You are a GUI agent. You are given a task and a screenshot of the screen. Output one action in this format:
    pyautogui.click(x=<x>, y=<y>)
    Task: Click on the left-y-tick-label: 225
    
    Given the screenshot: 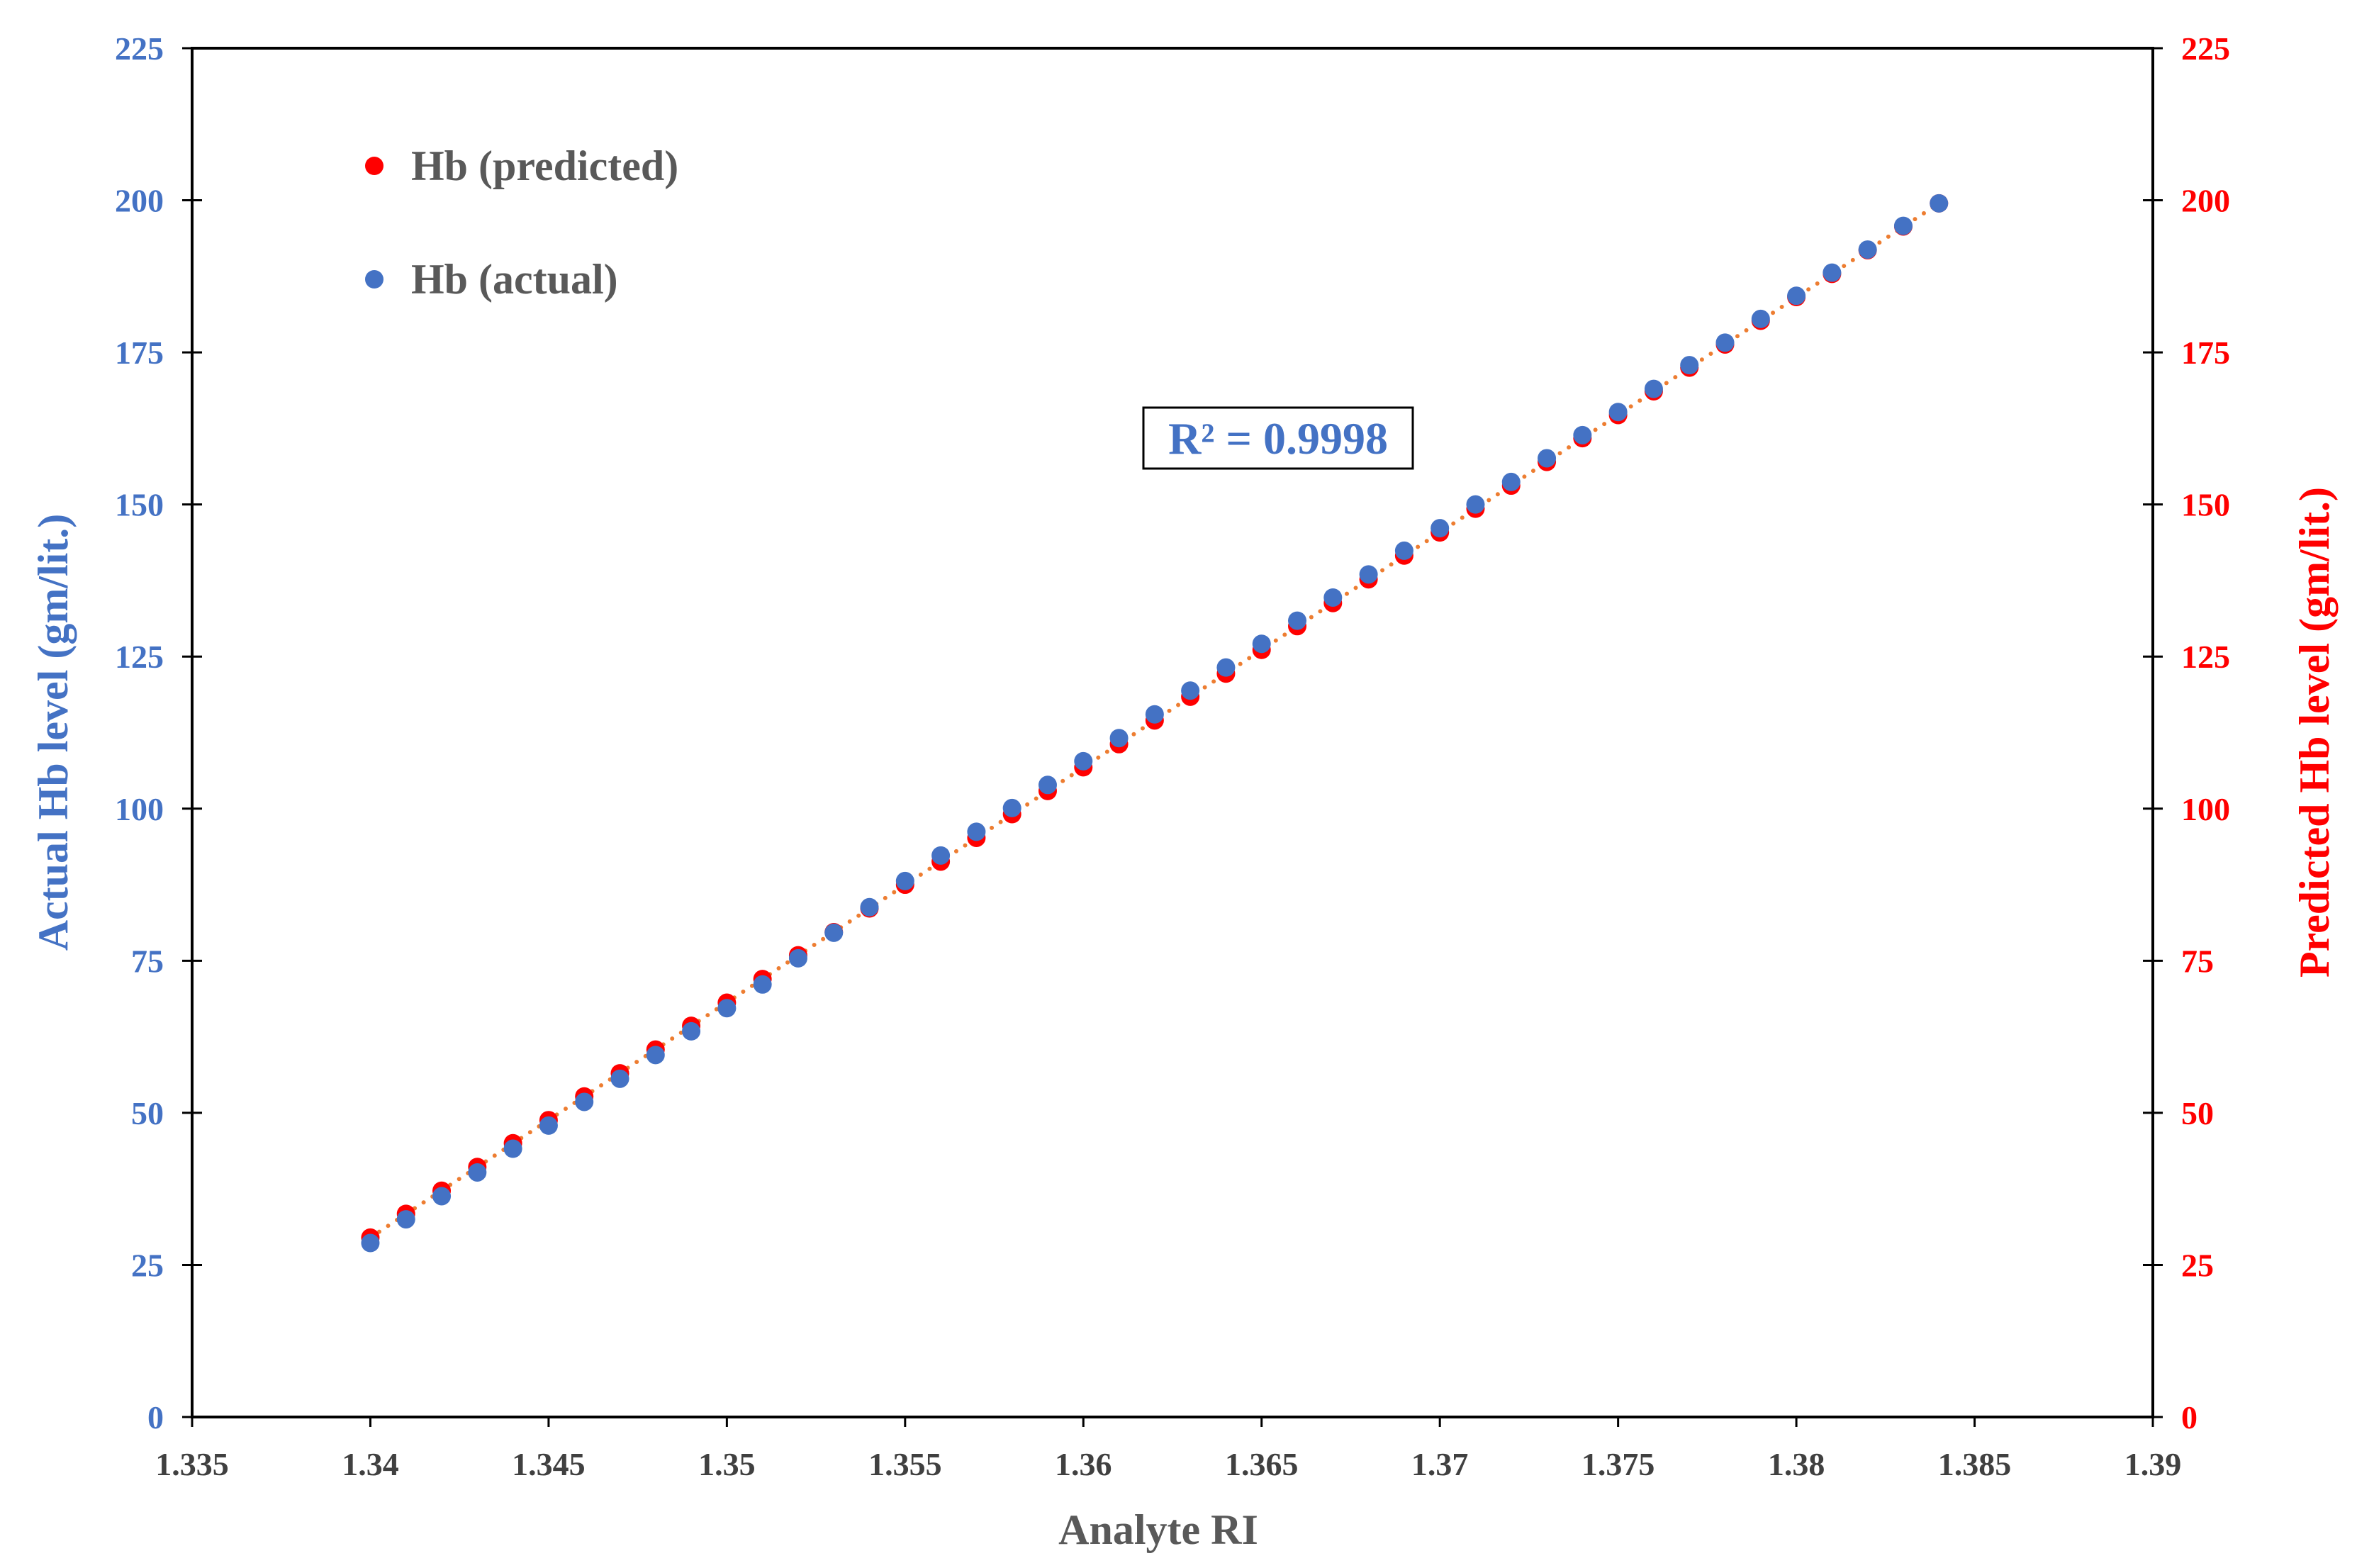 What is the action you would take?
    pyautogui.click(x=139, y=48)
    